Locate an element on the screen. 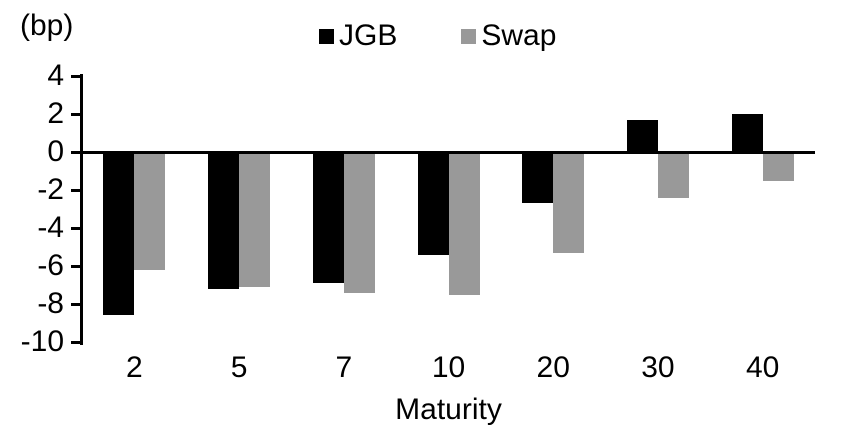  x-axis-category-label: 30 is located at coordinates (658, 367).